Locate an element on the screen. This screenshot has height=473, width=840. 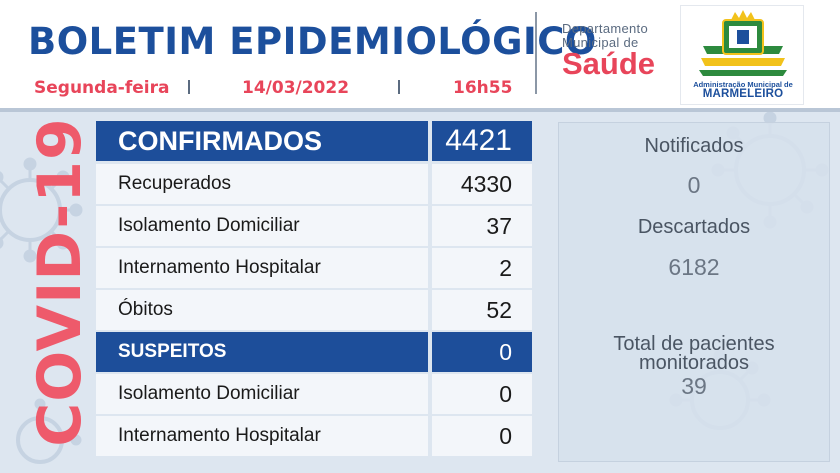
page-title: BOLETIM EPIDEMIOLÓGICO is located at coordinates (312, 41).